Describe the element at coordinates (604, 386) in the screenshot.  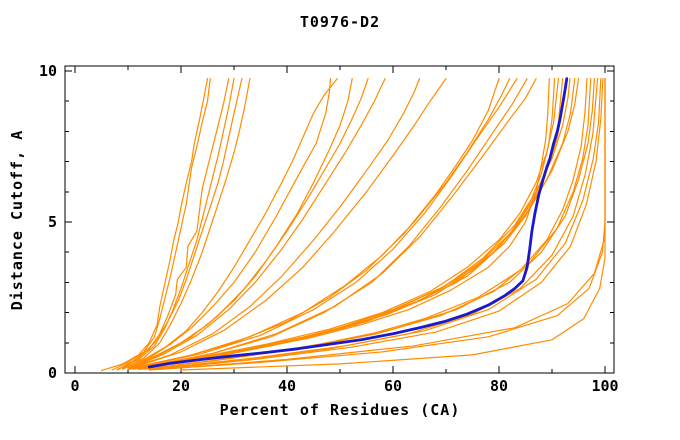
I see `svg-text: 100` at that location.